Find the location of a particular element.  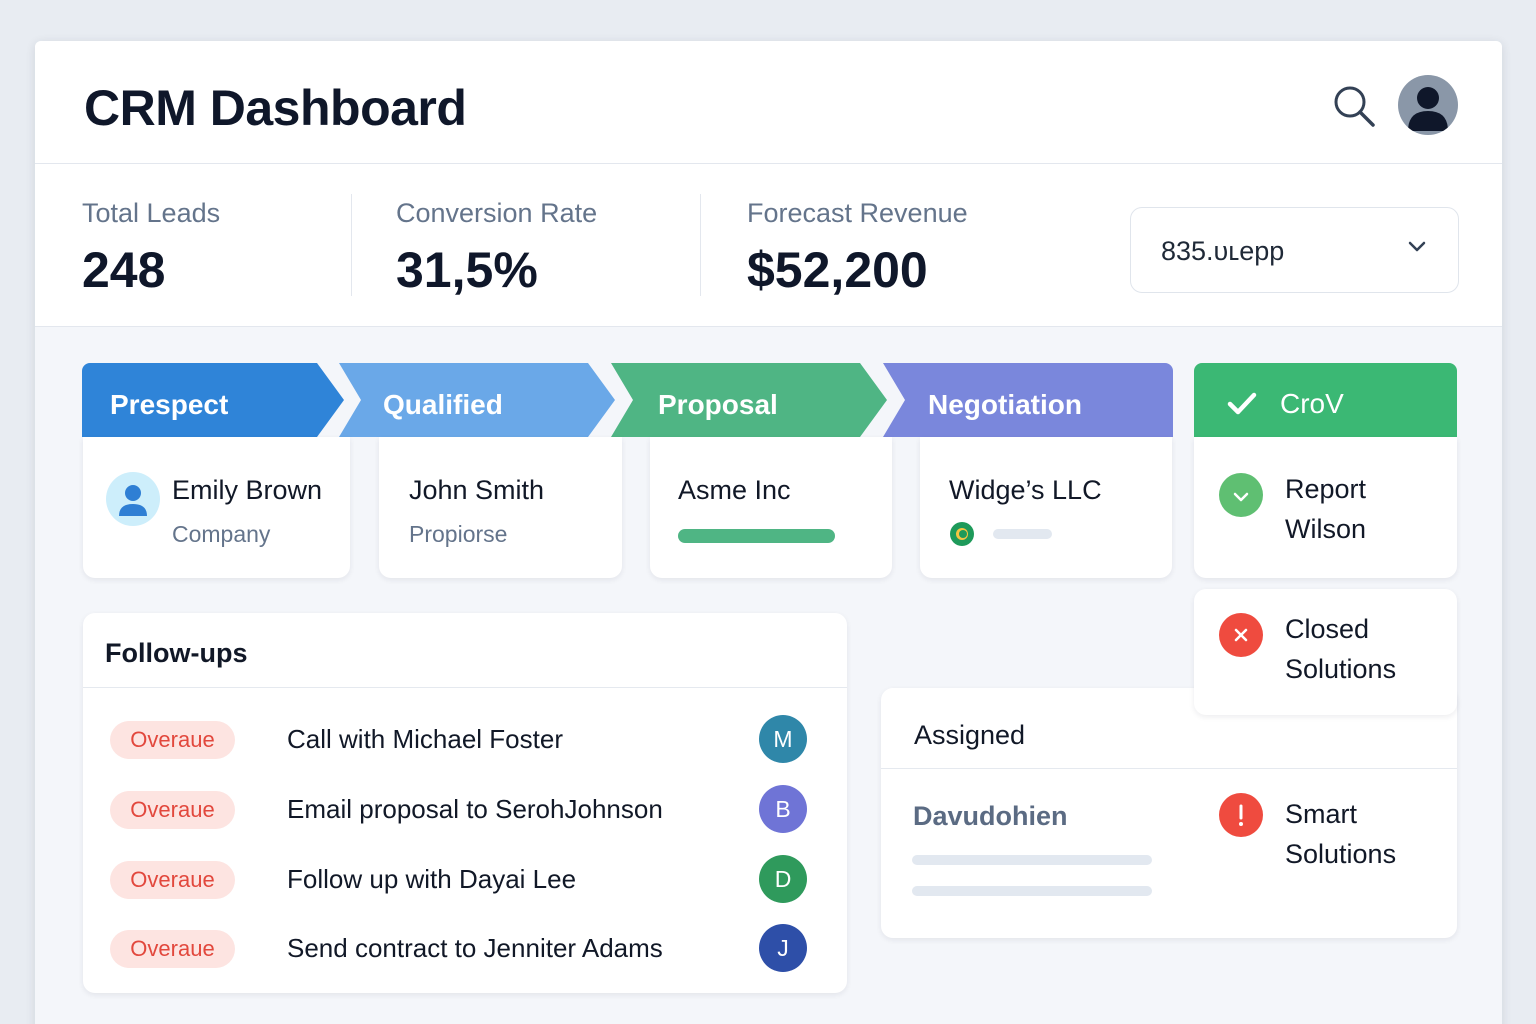

deal-subtitle: Company is located at coordinates (221, 534).